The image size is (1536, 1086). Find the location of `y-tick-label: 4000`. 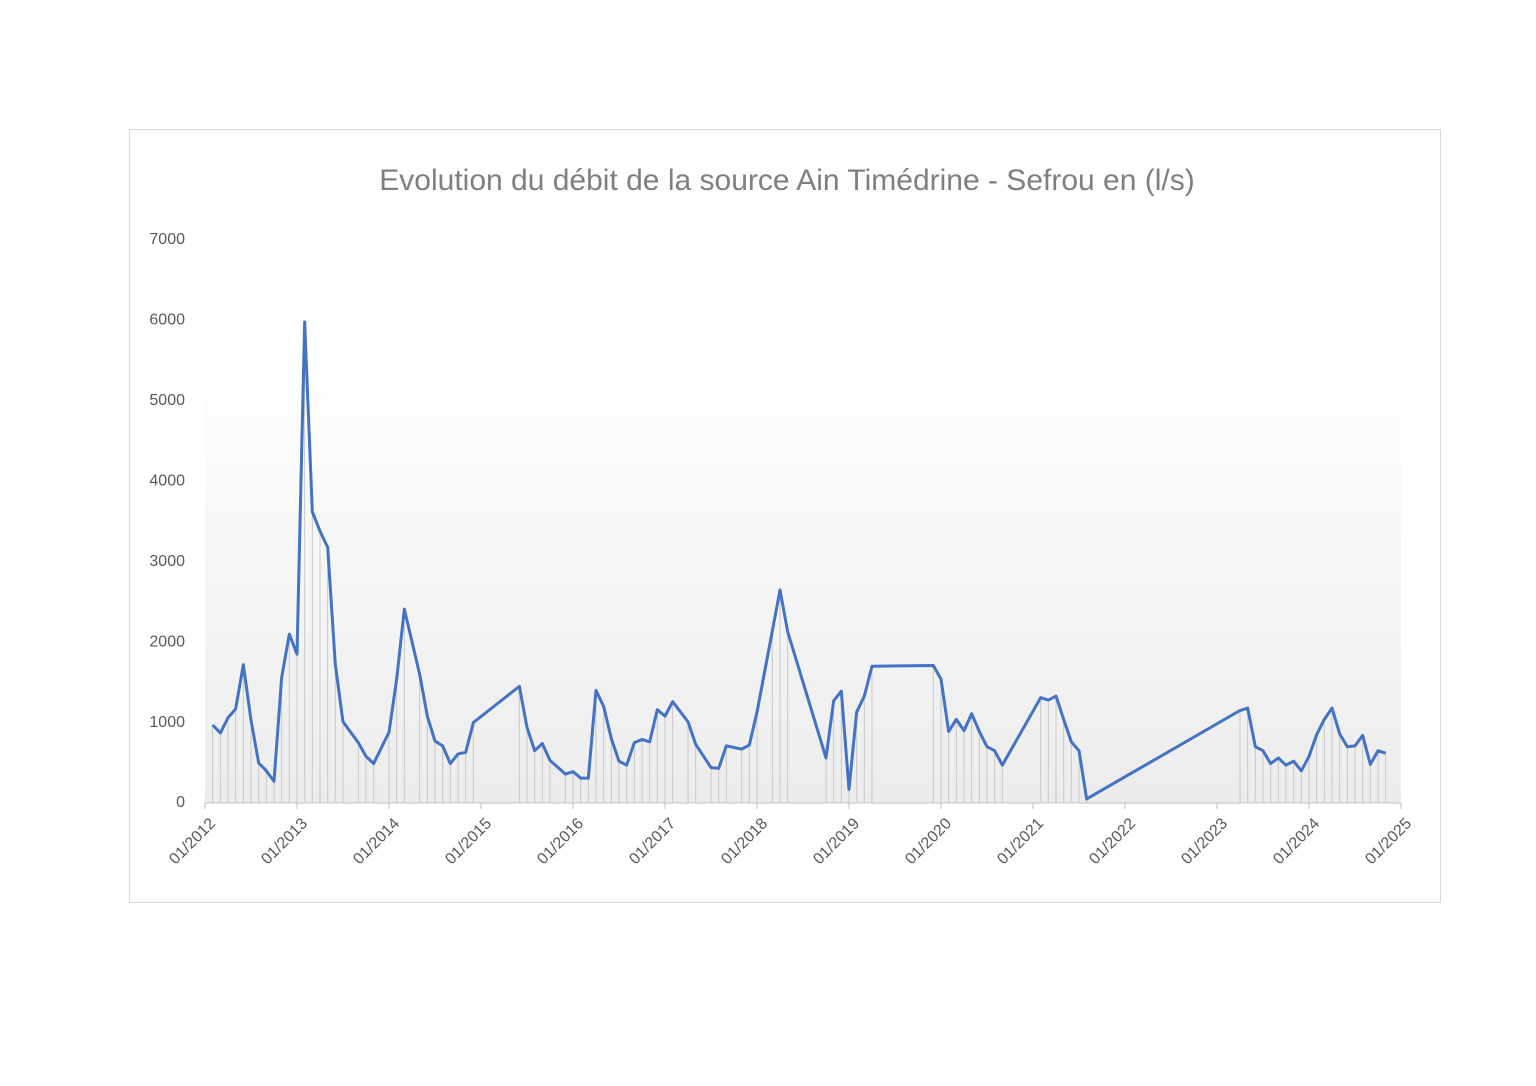

y-tick-label: 4000 is located at coordinates (167, 481).